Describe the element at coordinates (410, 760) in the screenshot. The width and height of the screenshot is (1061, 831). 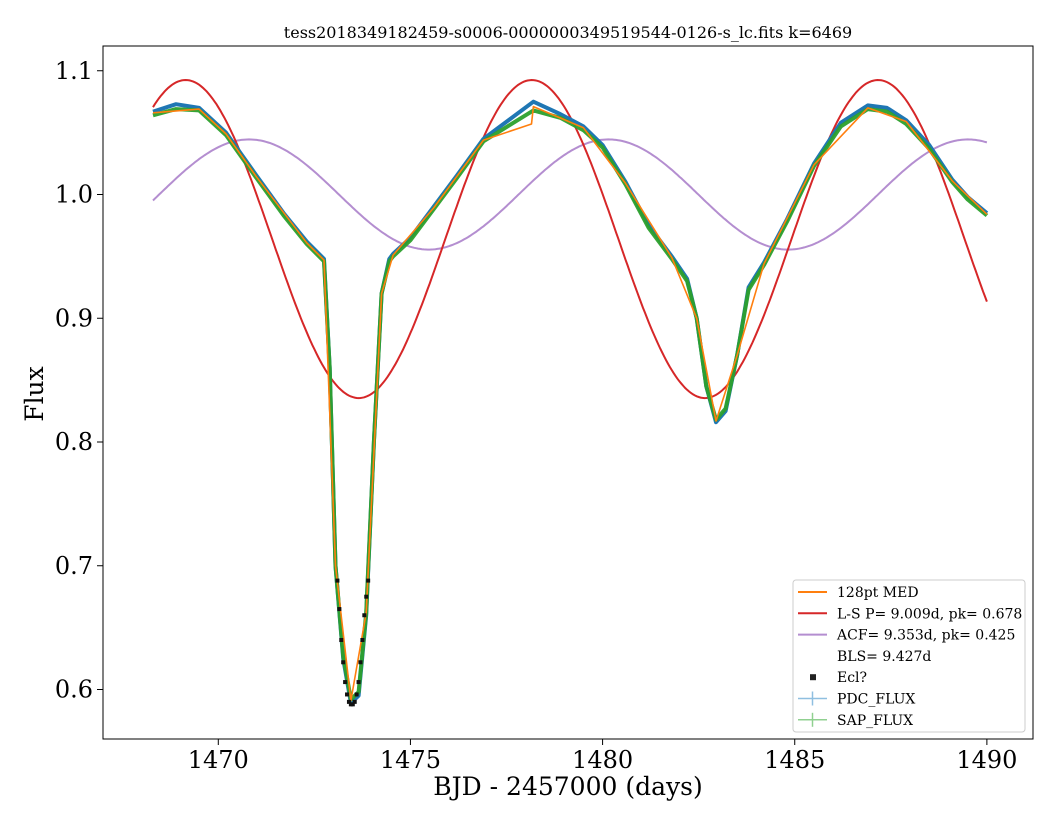
I see `x-tick-label: 1475` at that location.